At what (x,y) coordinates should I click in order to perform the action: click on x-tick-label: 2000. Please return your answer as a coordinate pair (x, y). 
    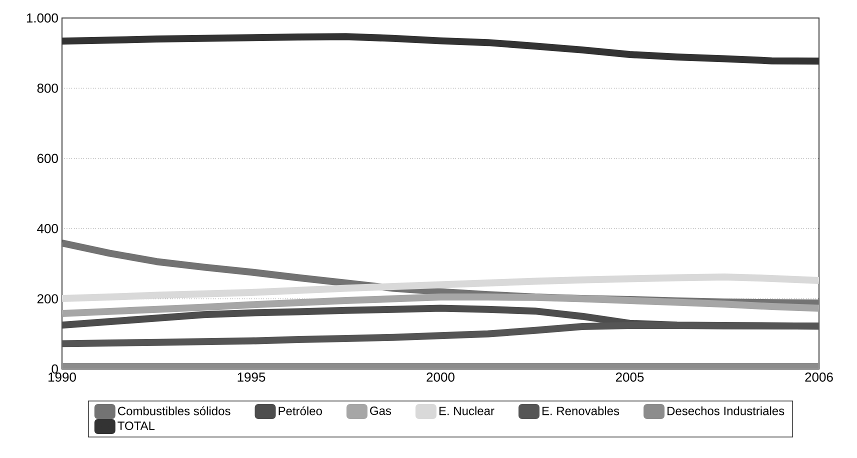
    Looking at the image, I should click on (440, 377).